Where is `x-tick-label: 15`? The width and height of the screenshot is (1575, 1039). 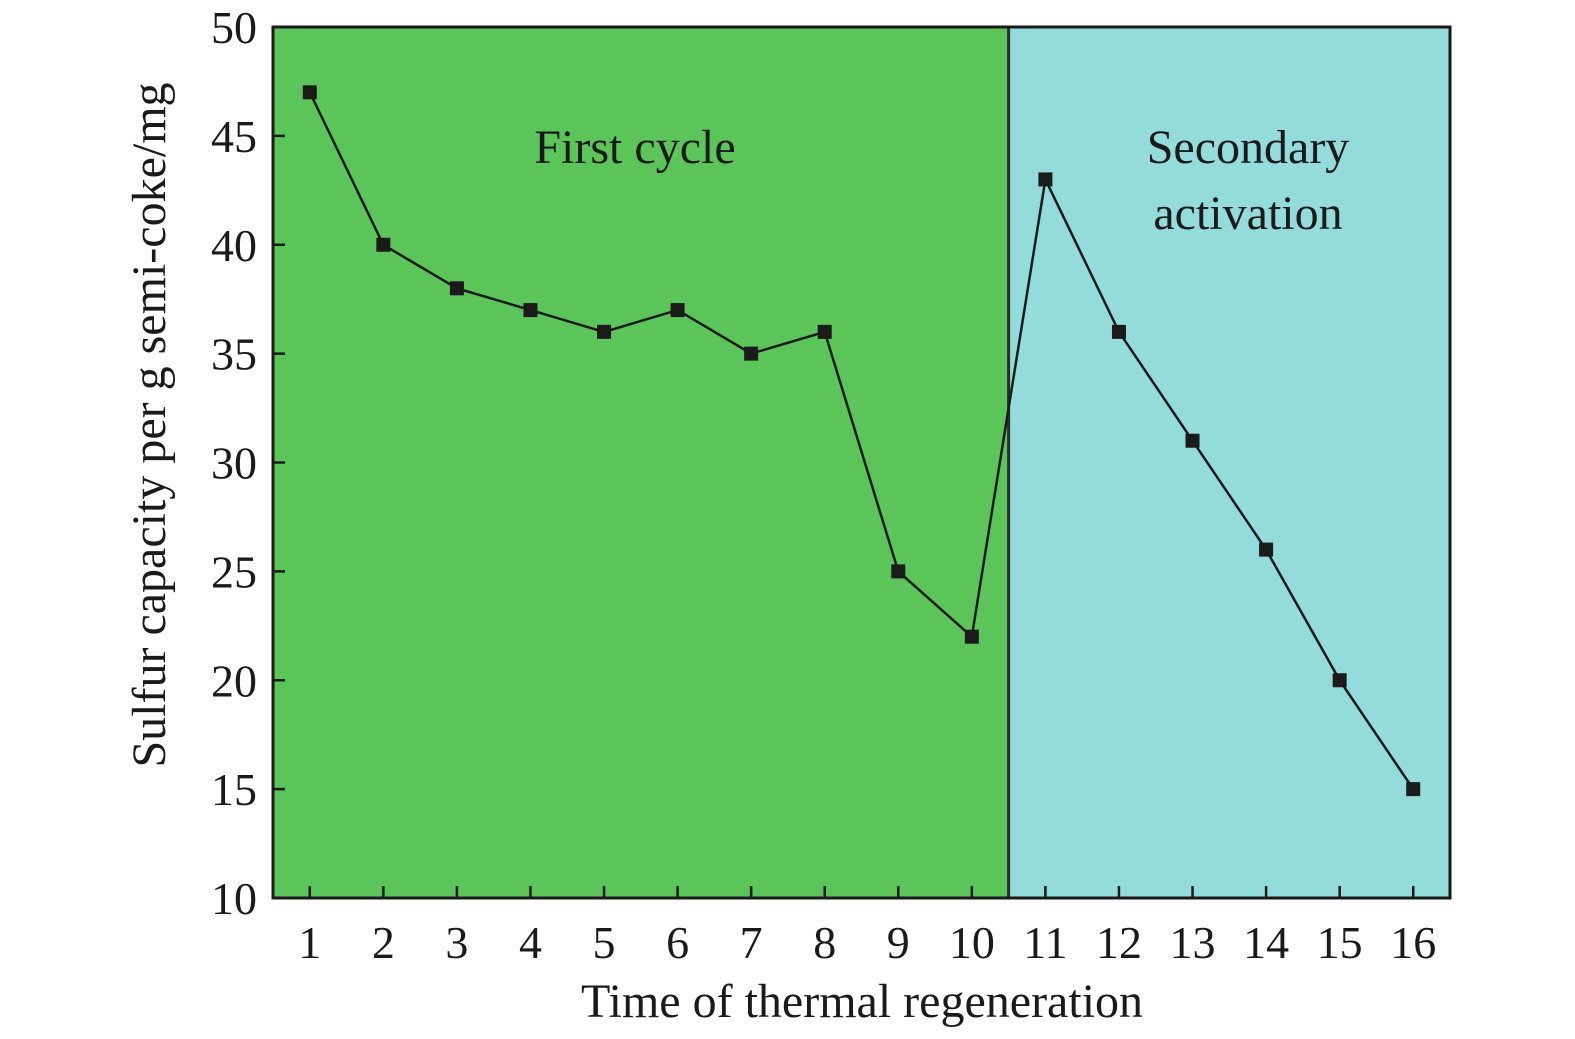
x-tick-label: 15 is located at coordinates (1340, 942).